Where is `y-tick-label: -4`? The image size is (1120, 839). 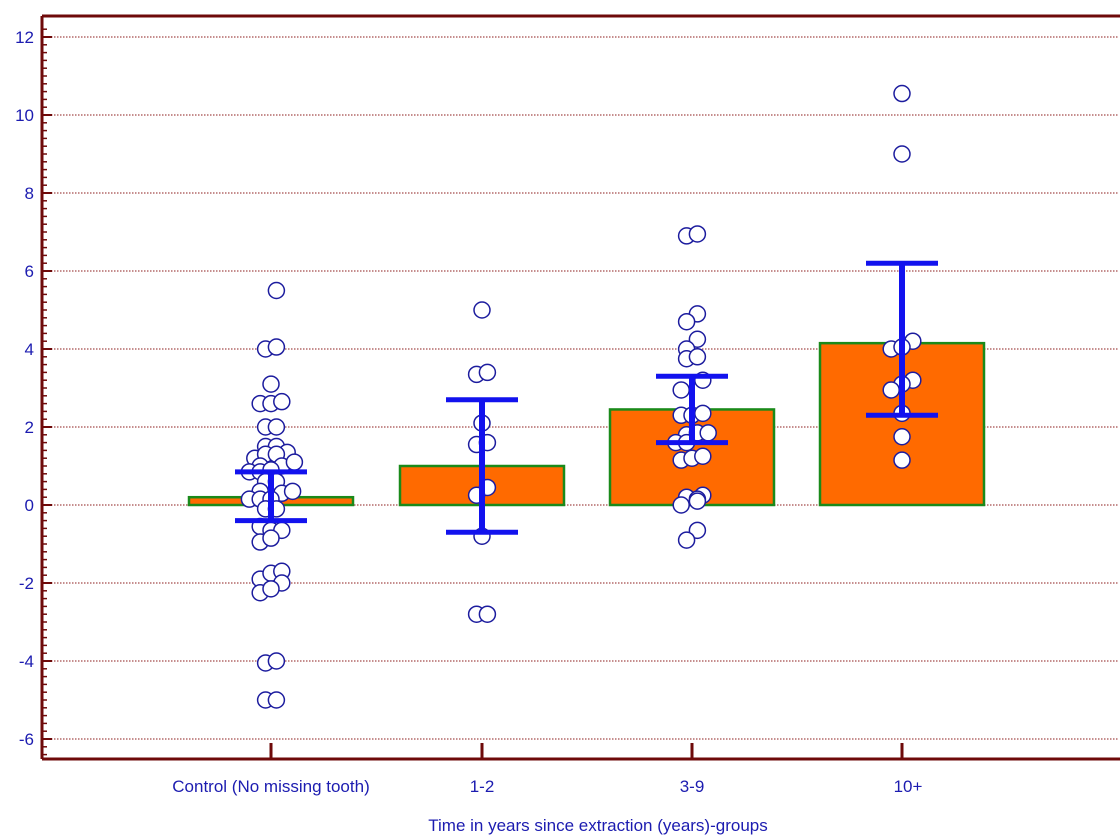 y-tick-label: -4 is located at coordinates (26, 661).